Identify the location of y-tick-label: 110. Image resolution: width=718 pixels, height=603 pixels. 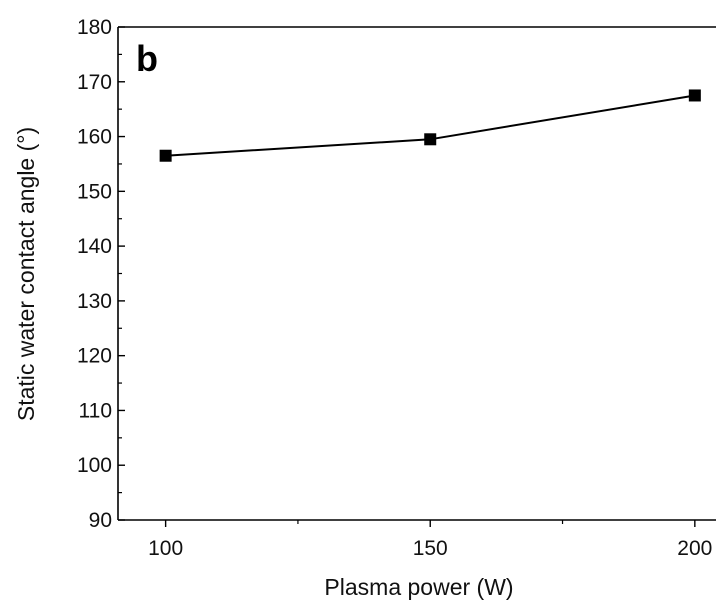
(95, 410).